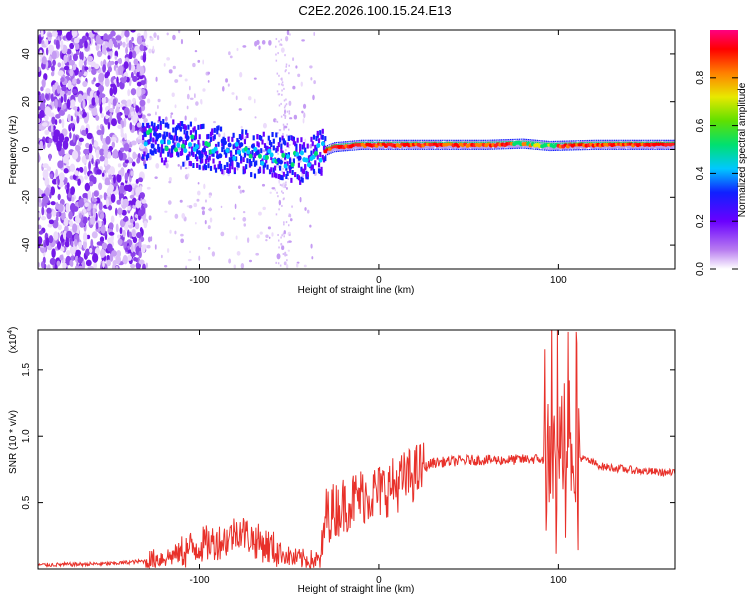 The image size is (750, 605). What do you see at coordinates (26, 436) in the screenshot?
I see `y-tick-label: 1.0` at bounding box center [26, 436].